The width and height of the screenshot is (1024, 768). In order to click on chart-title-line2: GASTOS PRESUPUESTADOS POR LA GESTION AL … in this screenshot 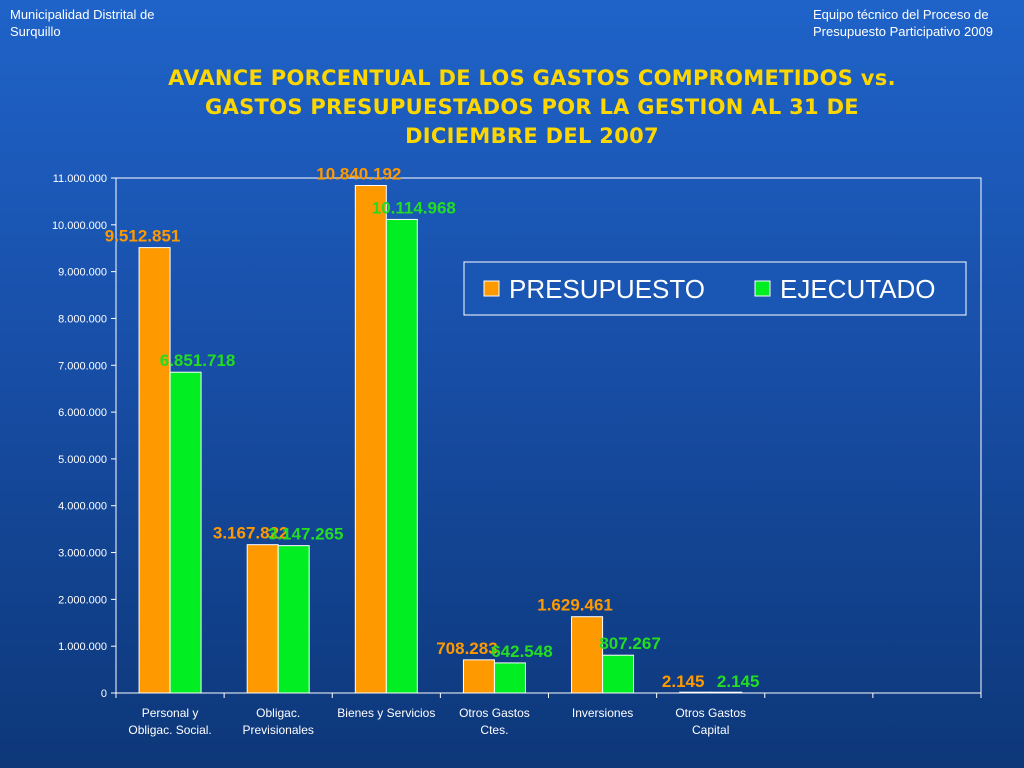, I will do `click(532, 107)`.